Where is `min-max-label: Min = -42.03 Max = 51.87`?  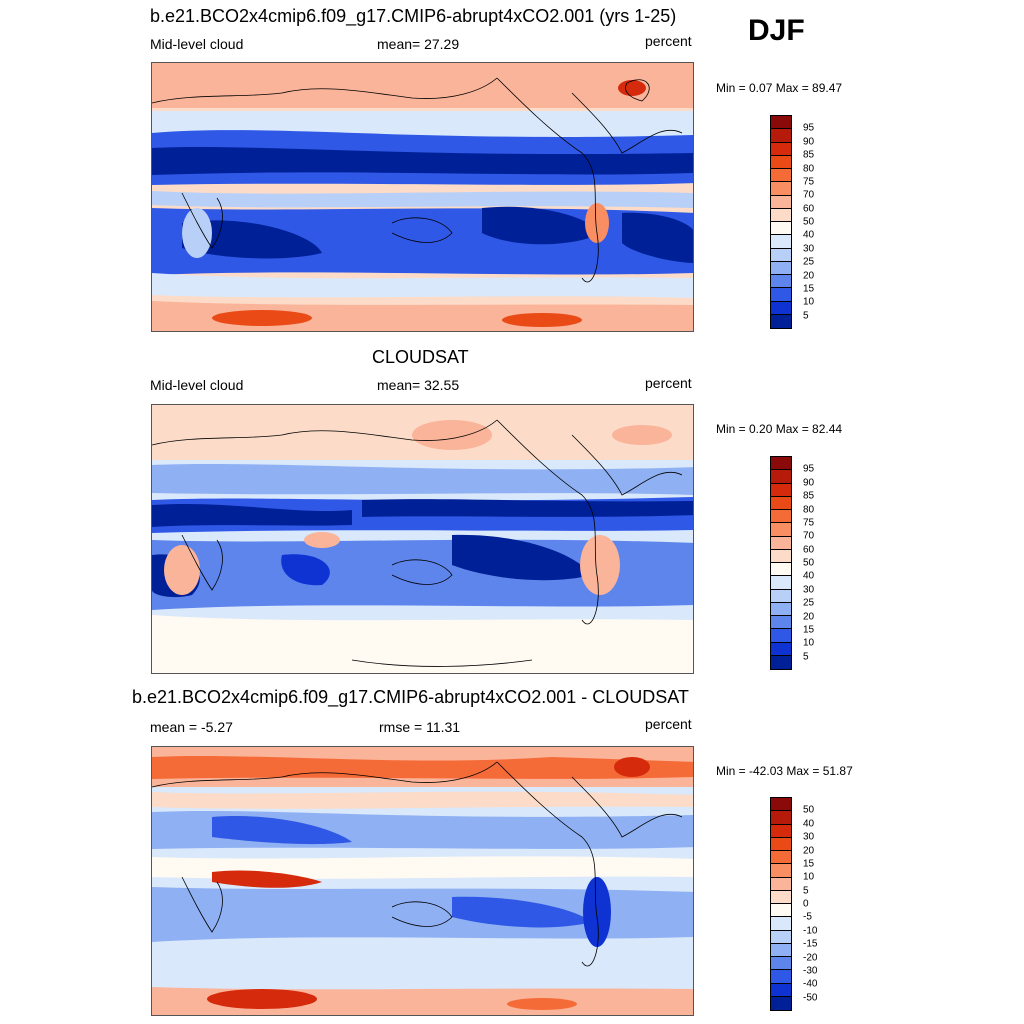
min-max-label: Min = -42.03 Max = 51.87 is located at coordinates (784, 771).